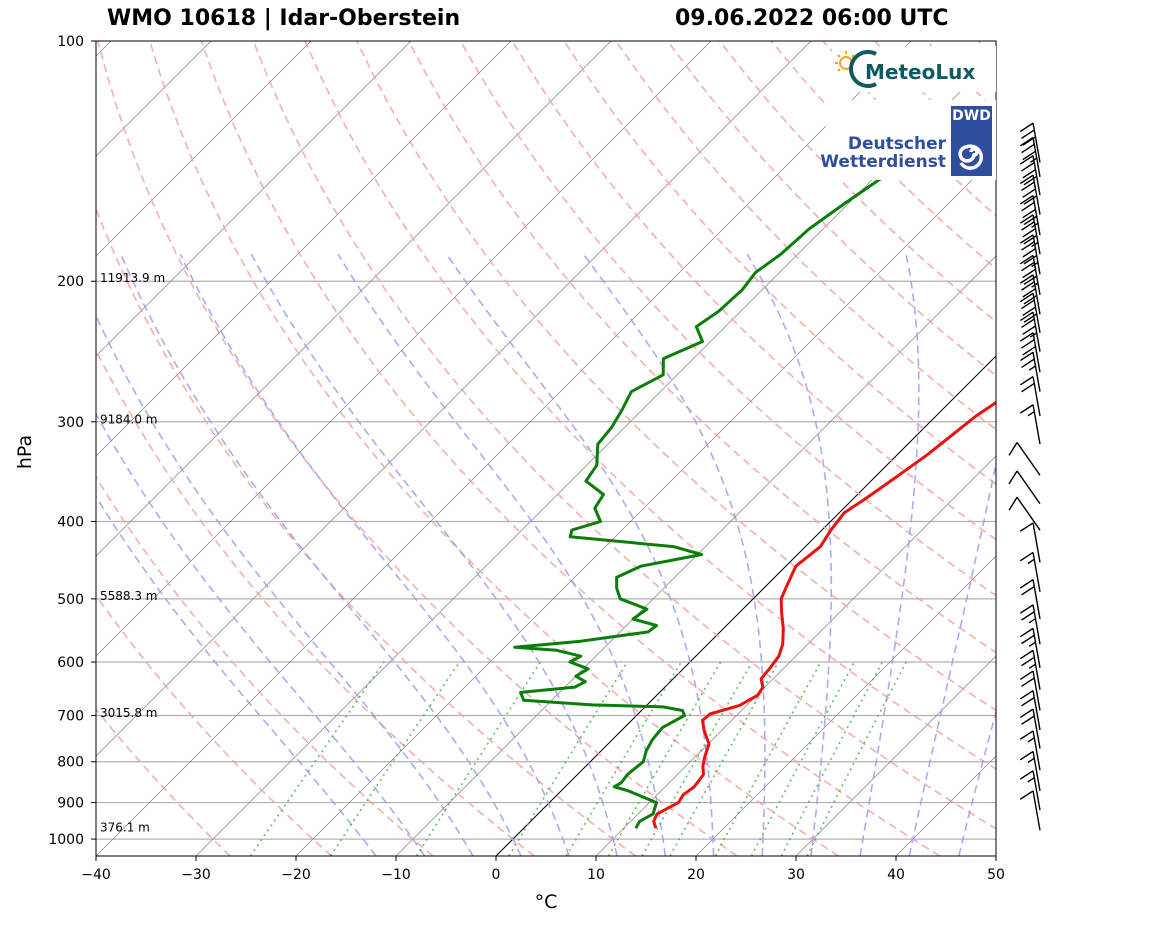 This screenshot has width=1160, height=925. What do you see at coordinates (132, 278) in the screenshot?
I see `height-label: 11913.9 m` at bounding box center [132, 278].